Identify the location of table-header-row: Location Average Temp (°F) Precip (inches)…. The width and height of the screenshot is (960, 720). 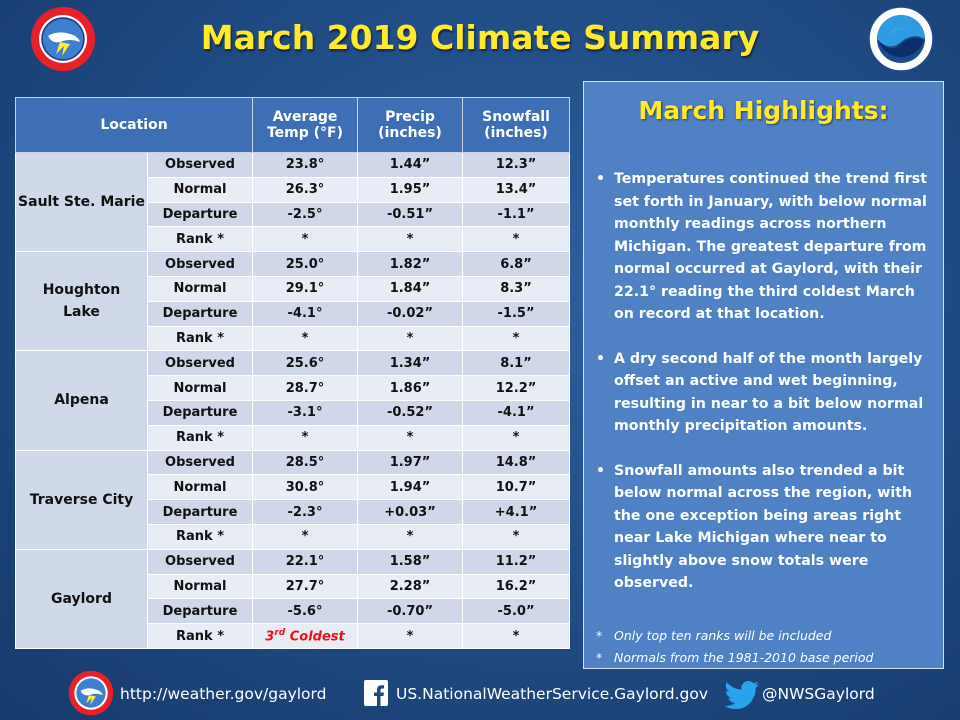
(292, 125).